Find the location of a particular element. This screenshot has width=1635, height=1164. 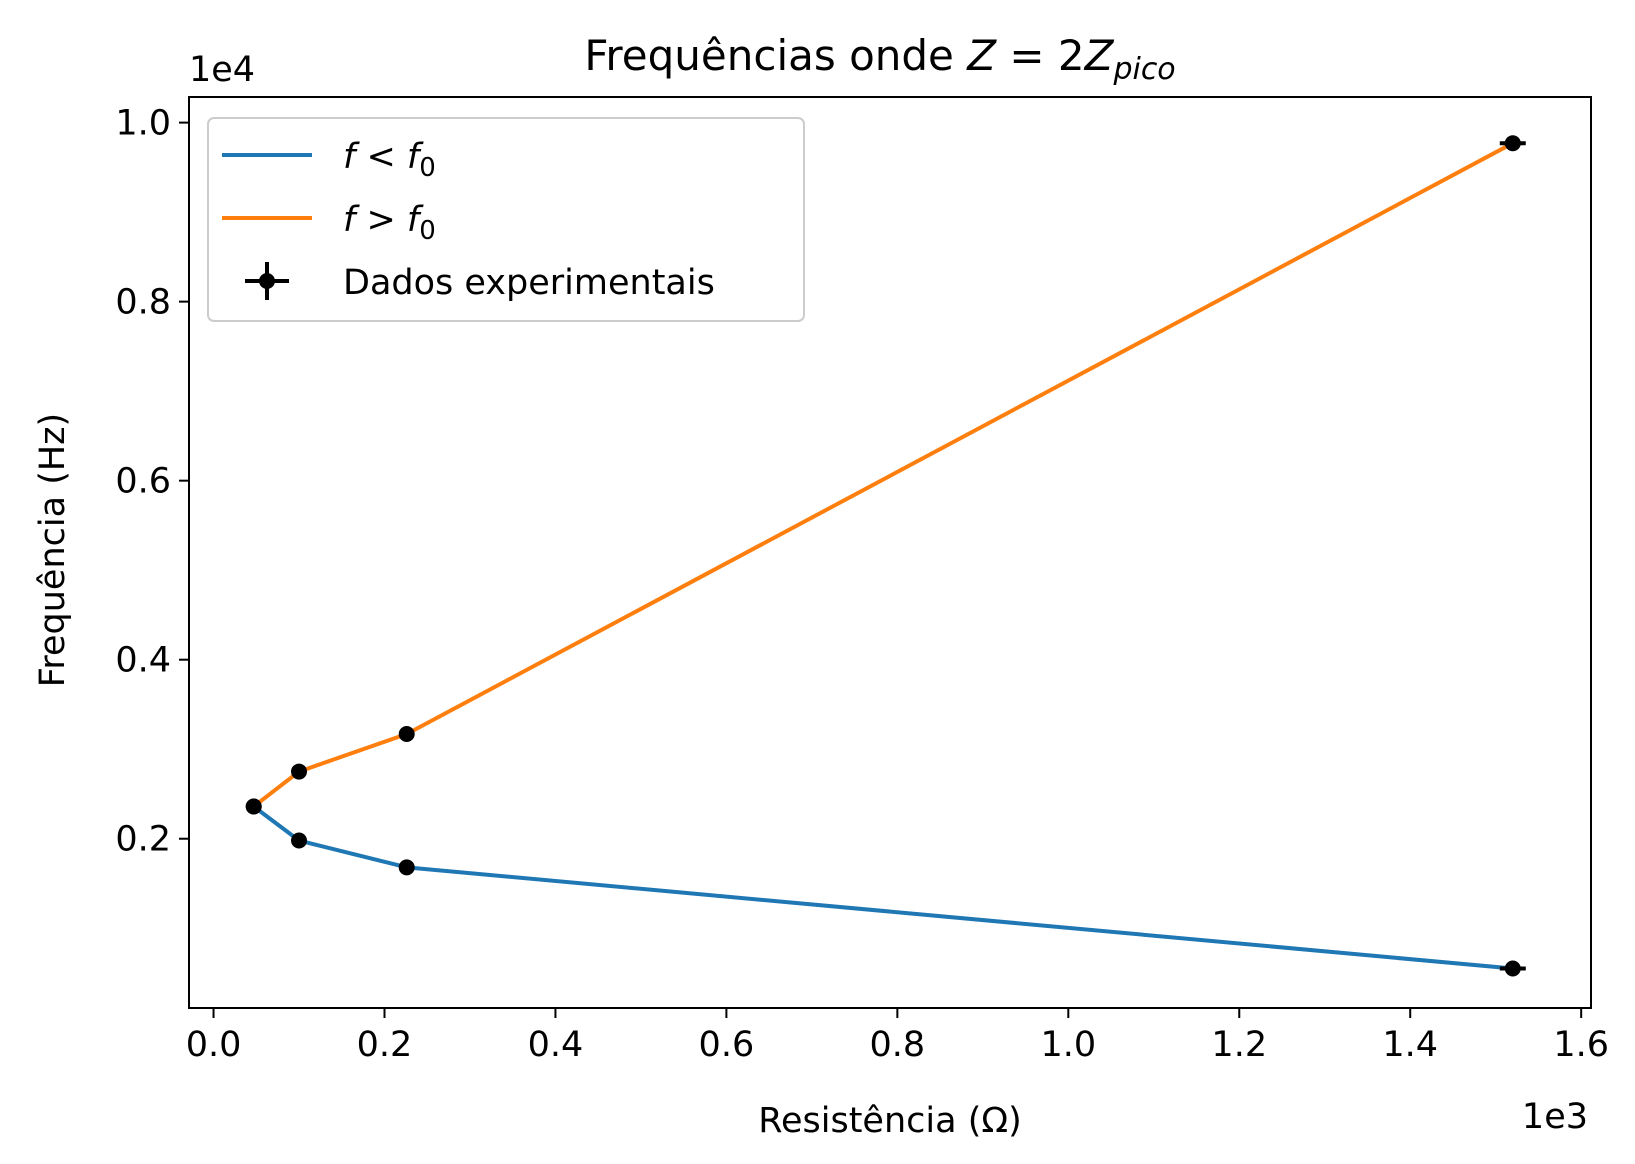

y-tick-label: 1.0 is located at coordinates (143, 124).